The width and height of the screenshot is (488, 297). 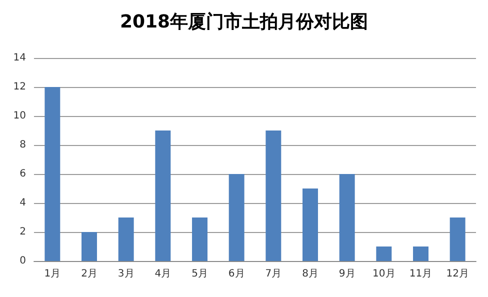 What do you see at coordinates (310, 274) in the screenshot?
I see `x-tick-label: 8月` at bounding box center [310, 274].